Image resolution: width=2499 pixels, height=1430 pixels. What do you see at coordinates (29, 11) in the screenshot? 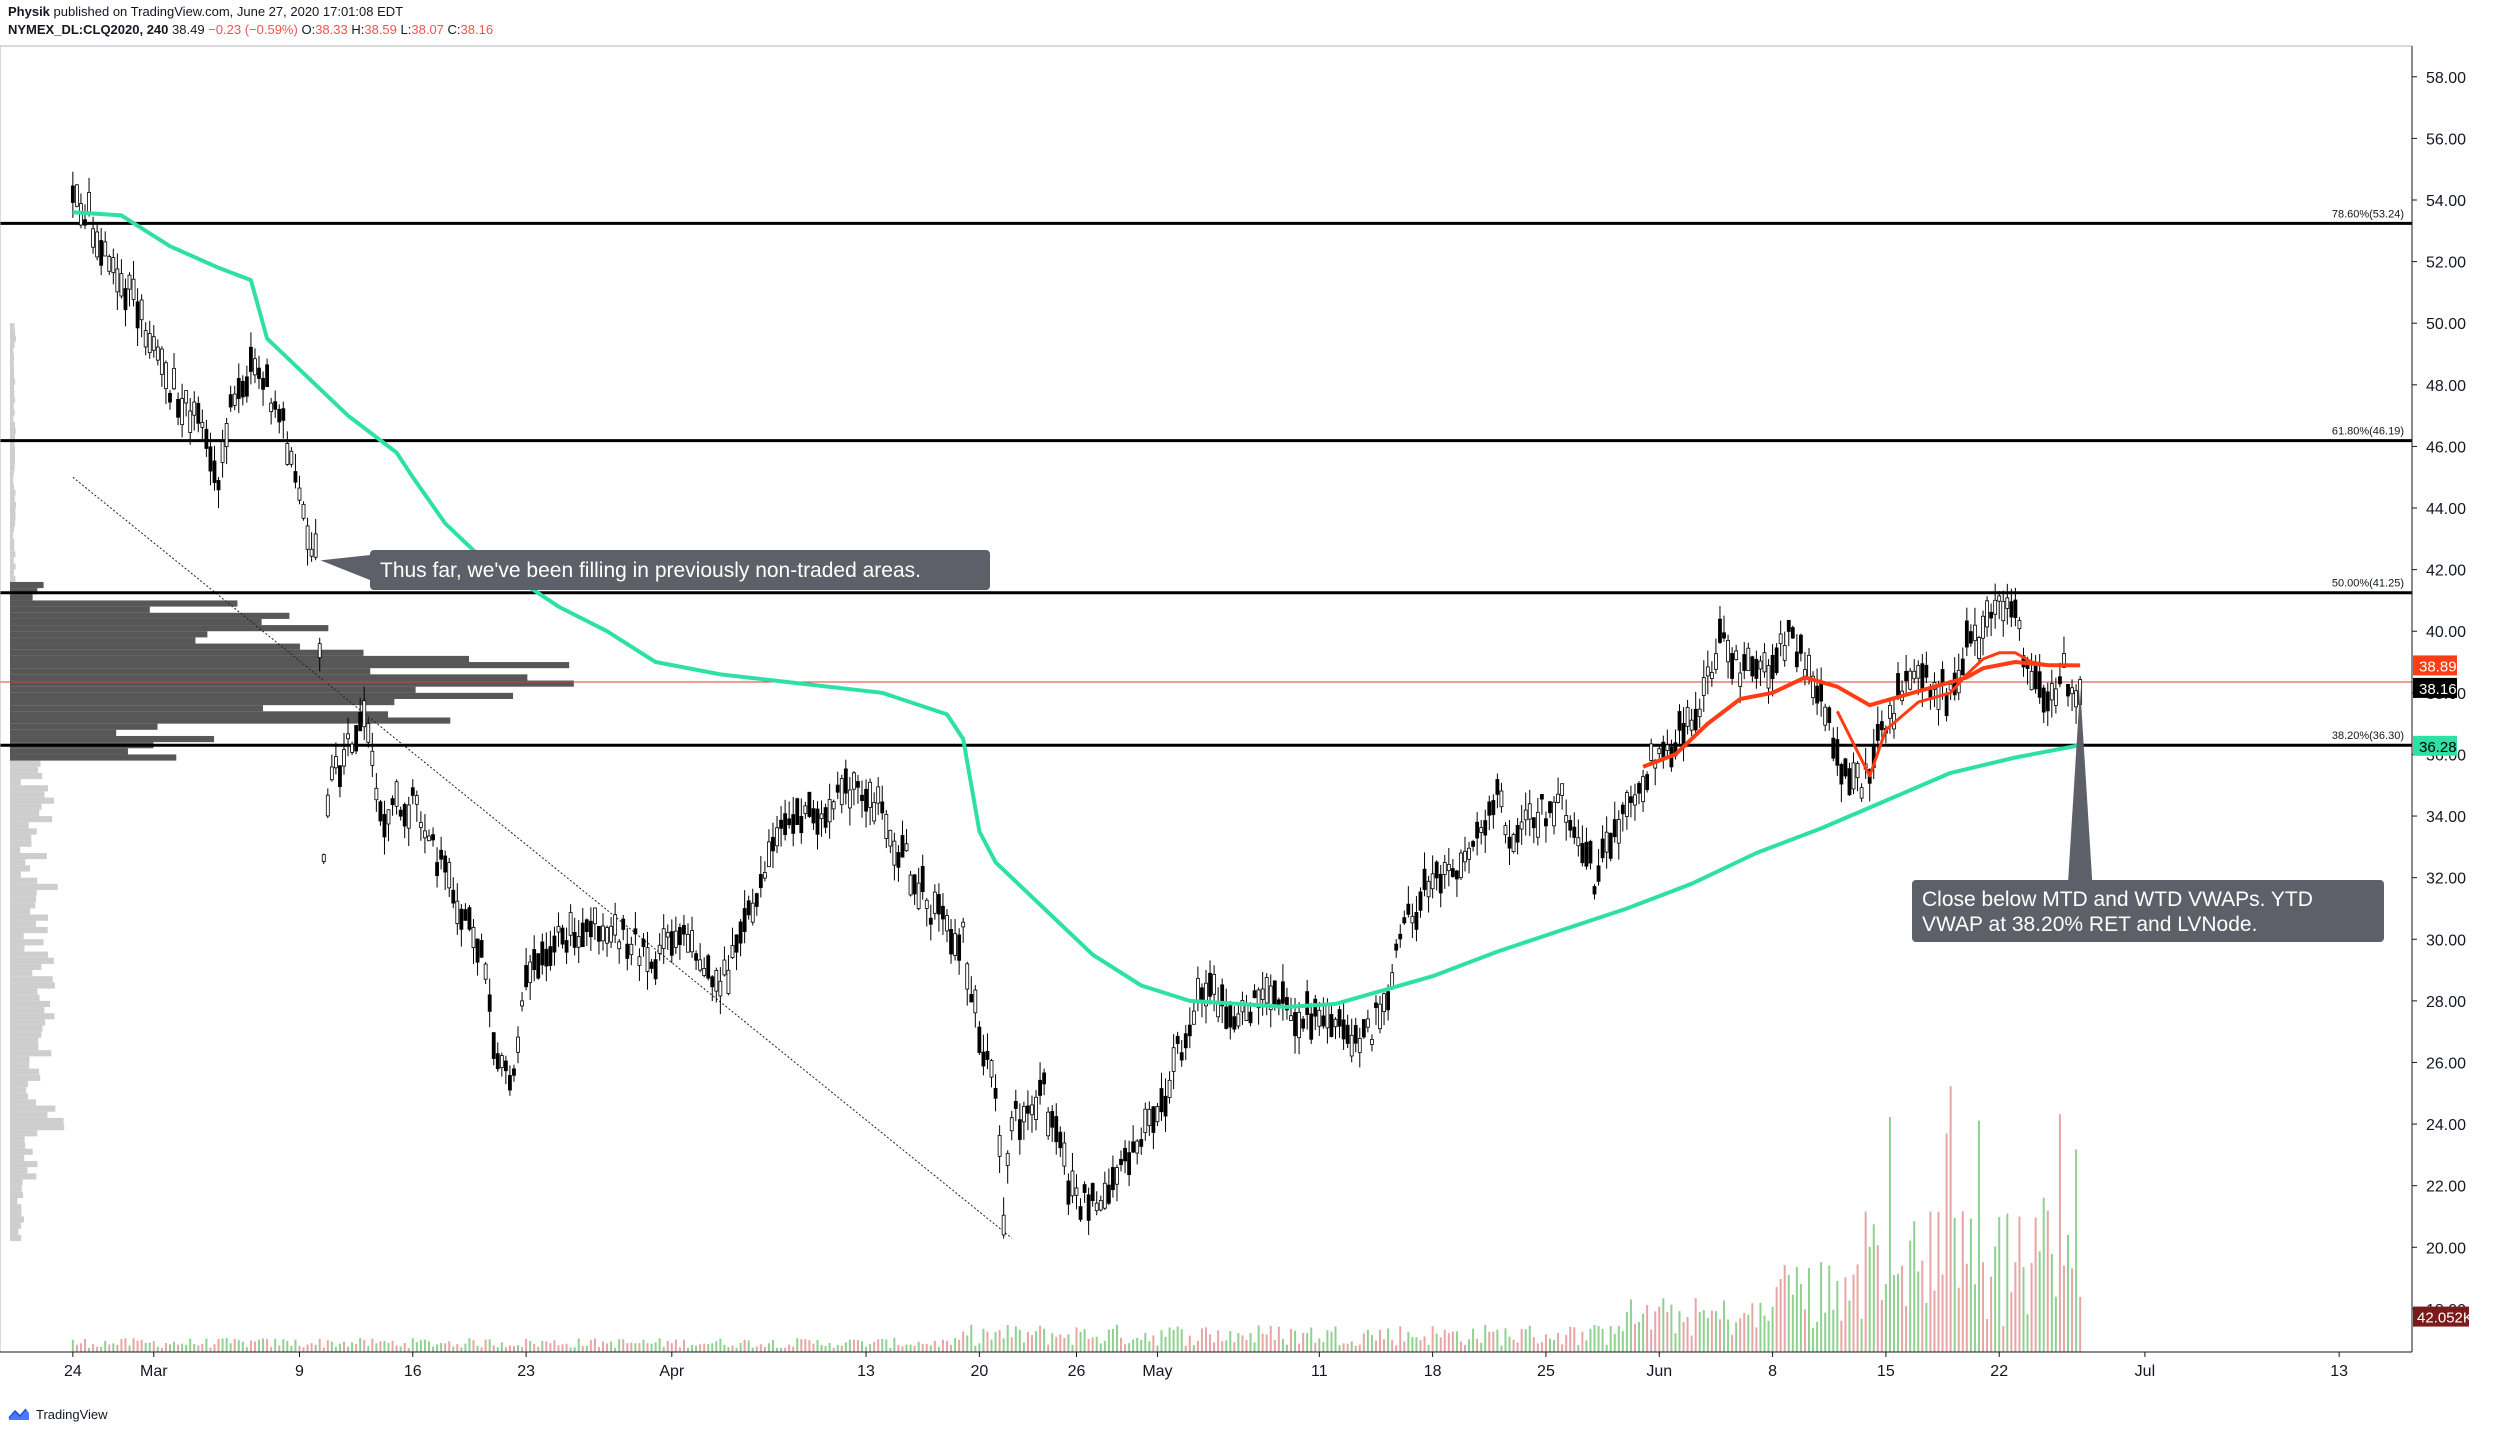
I see `author-name: Physik` at bounding box center [29, 11].